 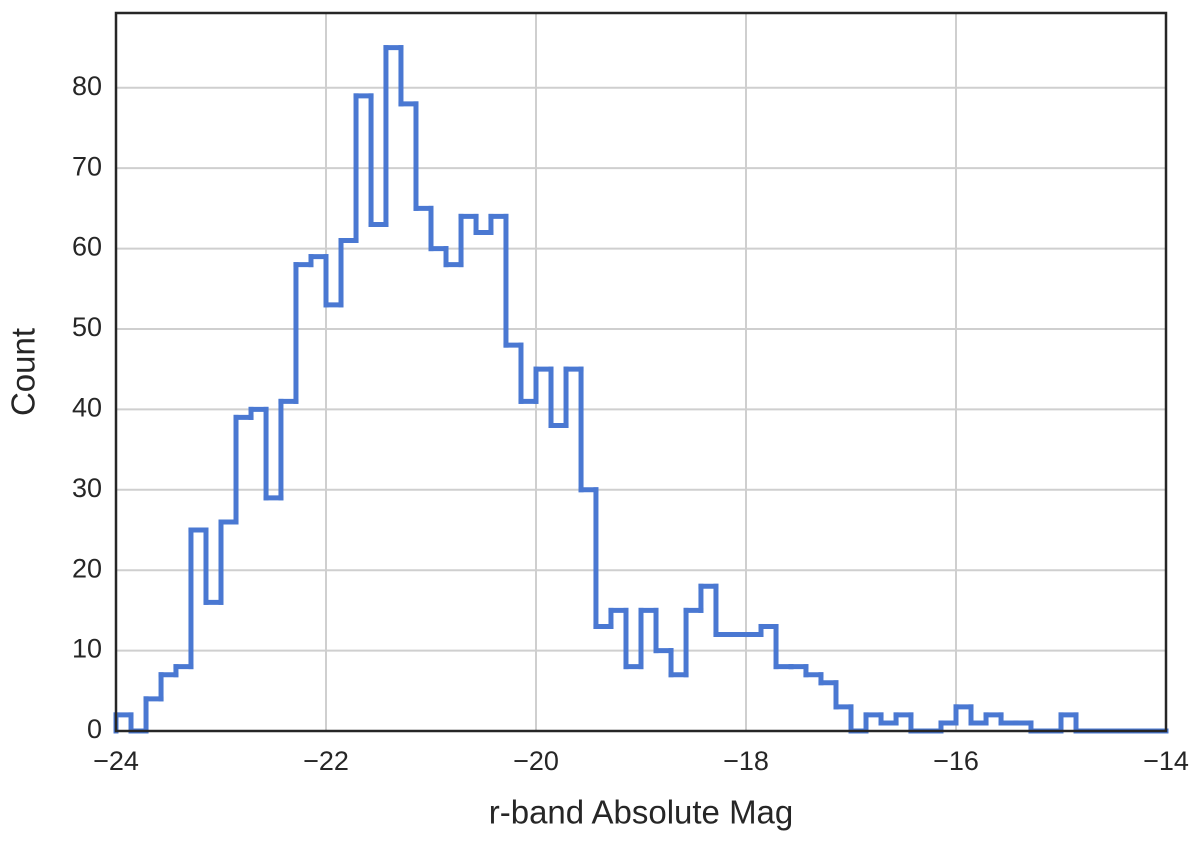 I want to click on y-tick-label: 40, so click(x=87, y=408).